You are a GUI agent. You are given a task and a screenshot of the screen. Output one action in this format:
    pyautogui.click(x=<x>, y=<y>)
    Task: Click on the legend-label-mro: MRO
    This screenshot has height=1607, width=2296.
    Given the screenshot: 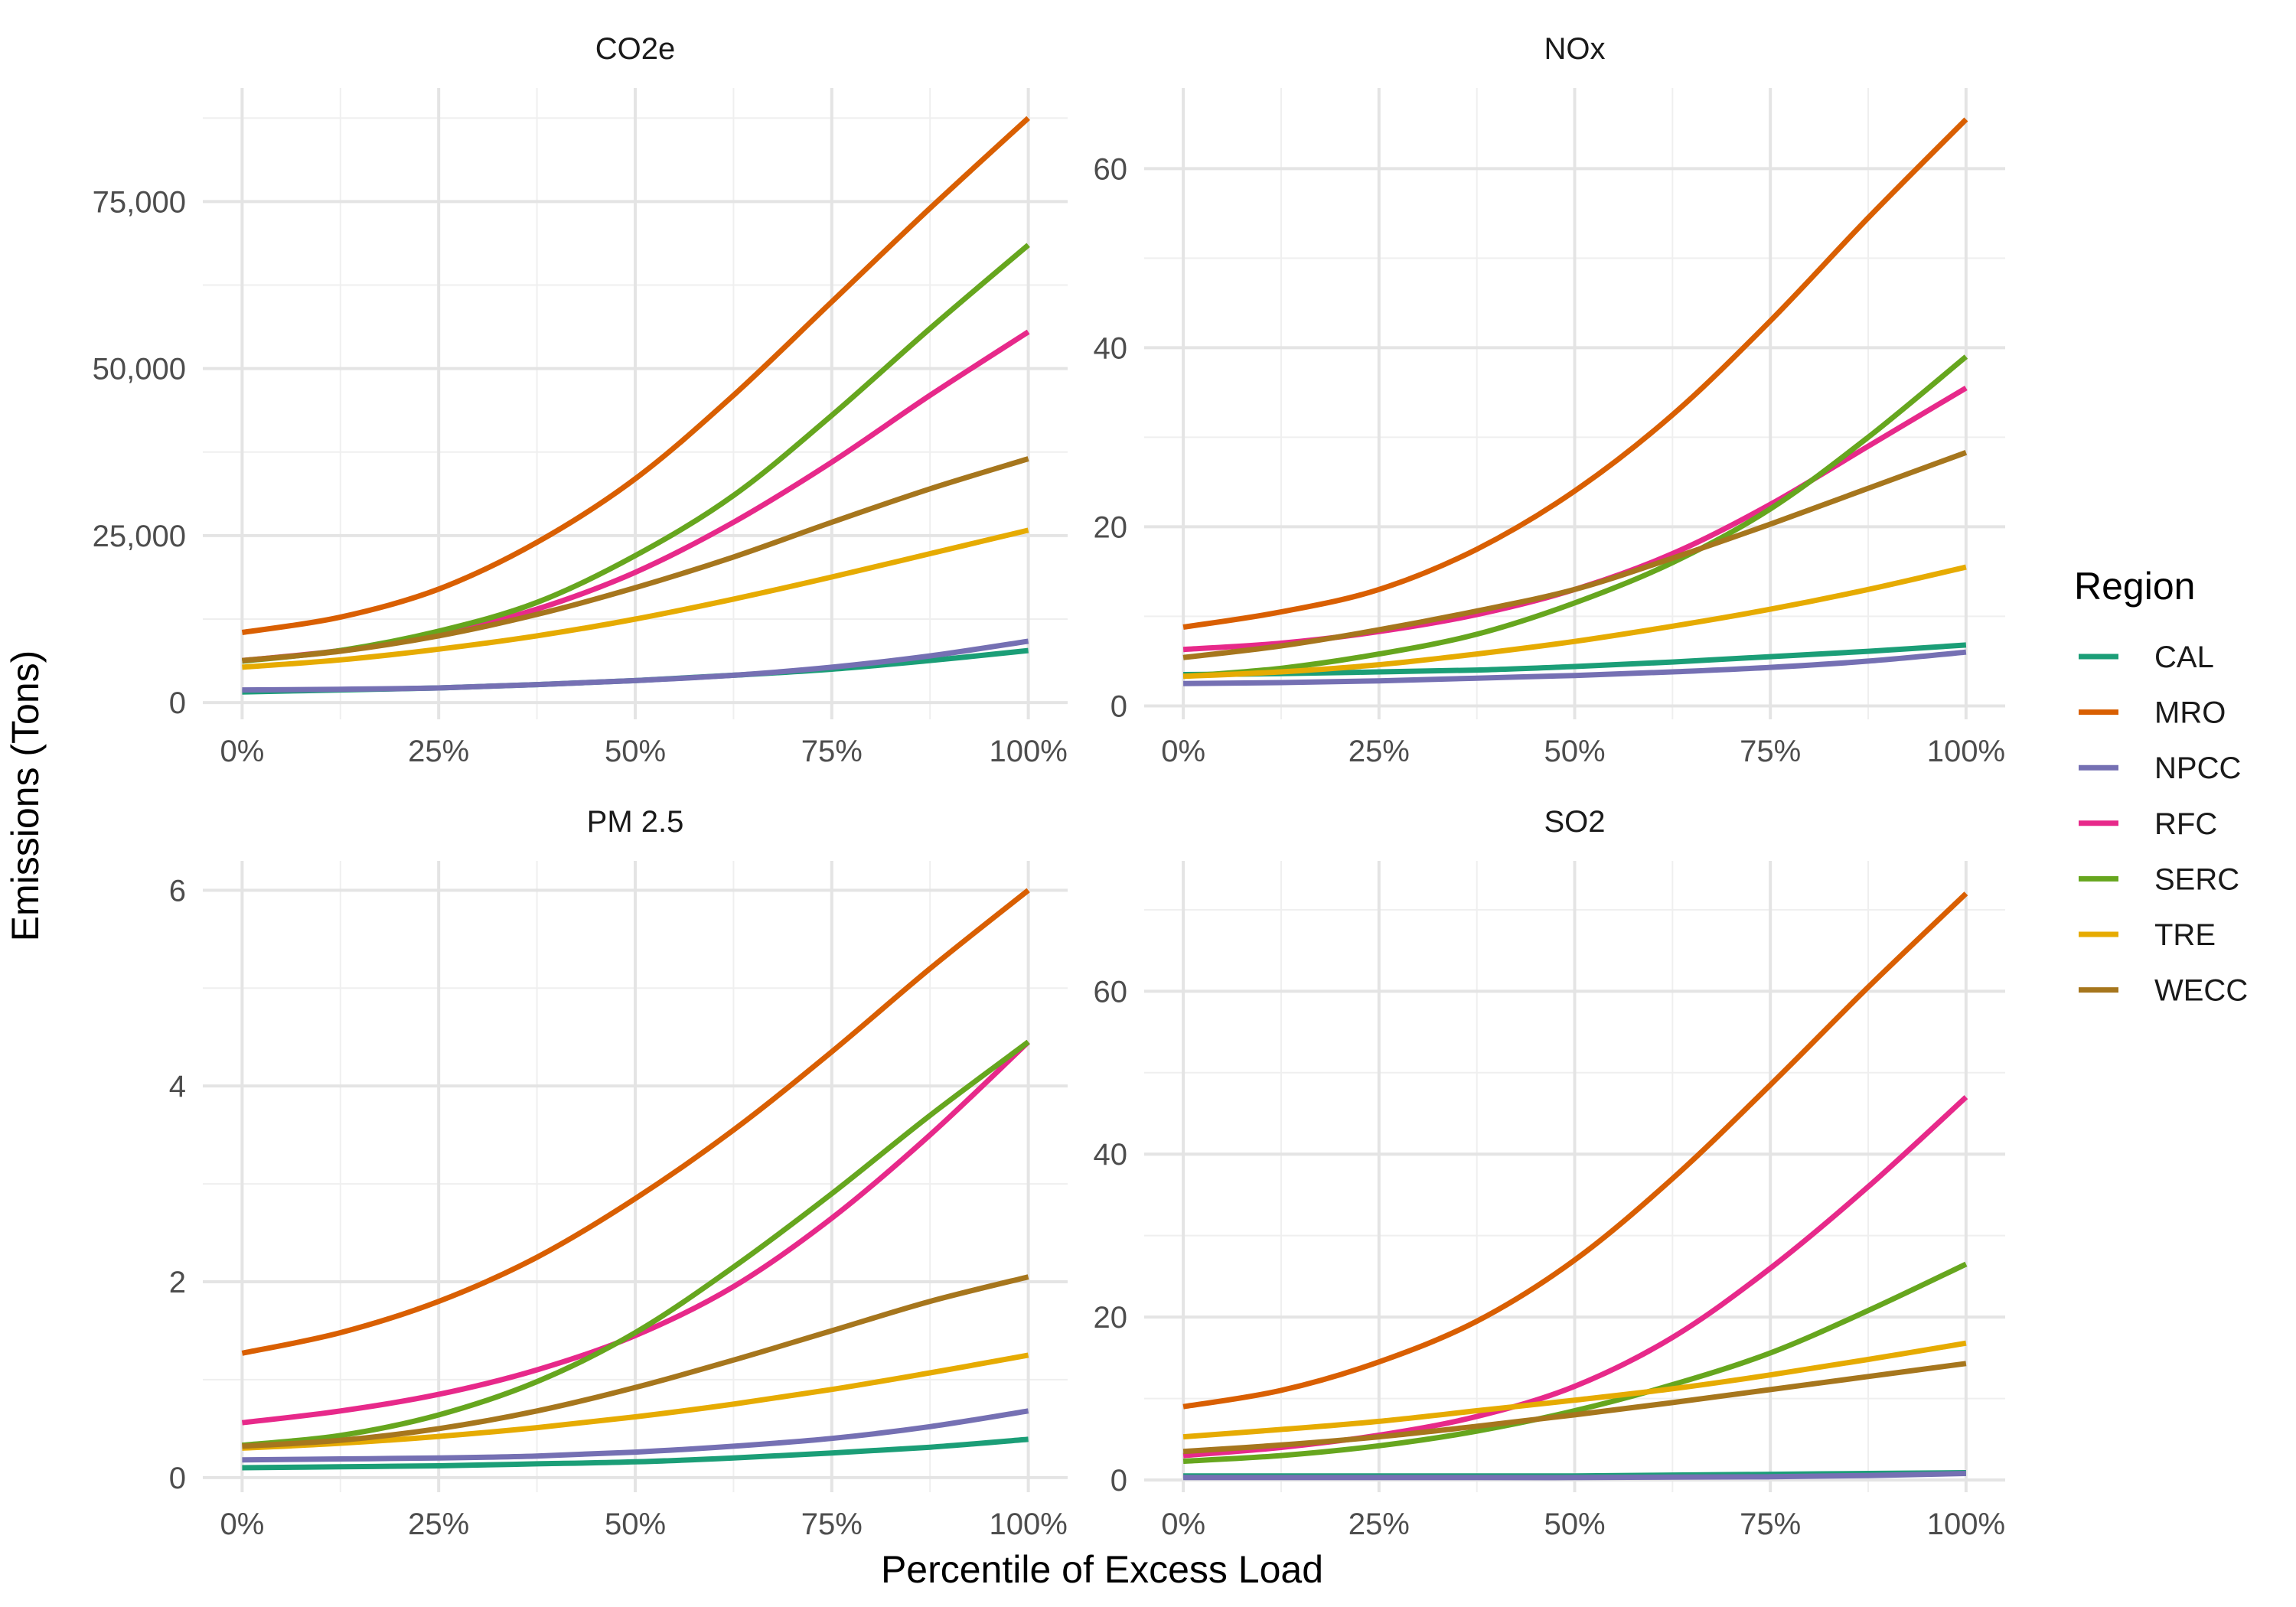 What is the action you would take?
    pyautogui.click(x=2190, y=713)
    